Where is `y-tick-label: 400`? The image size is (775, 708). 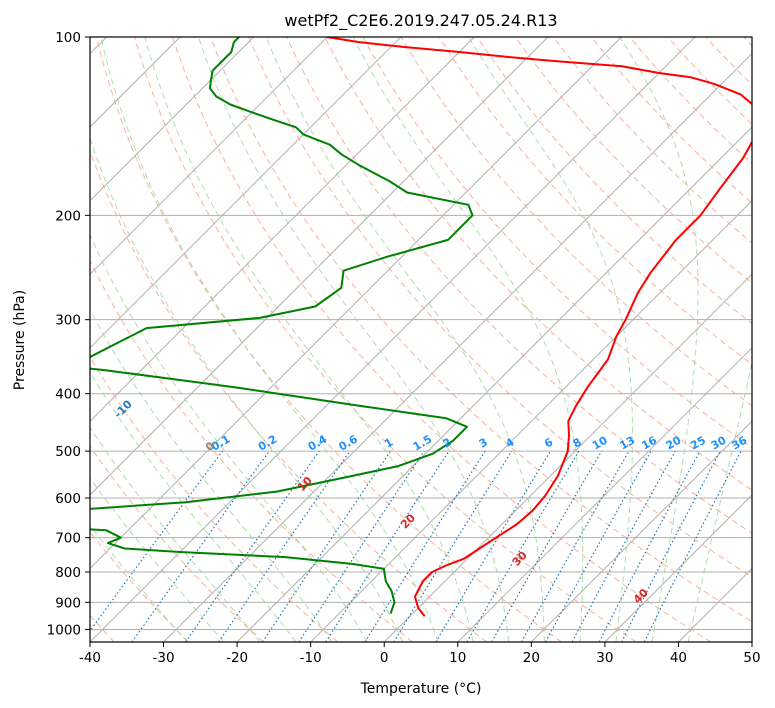 y-tick-label: 400 is located at coordinates (68, 395).